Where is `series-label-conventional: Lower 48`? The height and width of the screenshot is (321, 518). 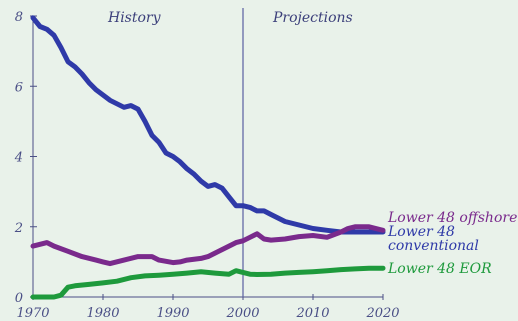 series-label-conventional: Lower 48 is located at coordinates (421, 232).